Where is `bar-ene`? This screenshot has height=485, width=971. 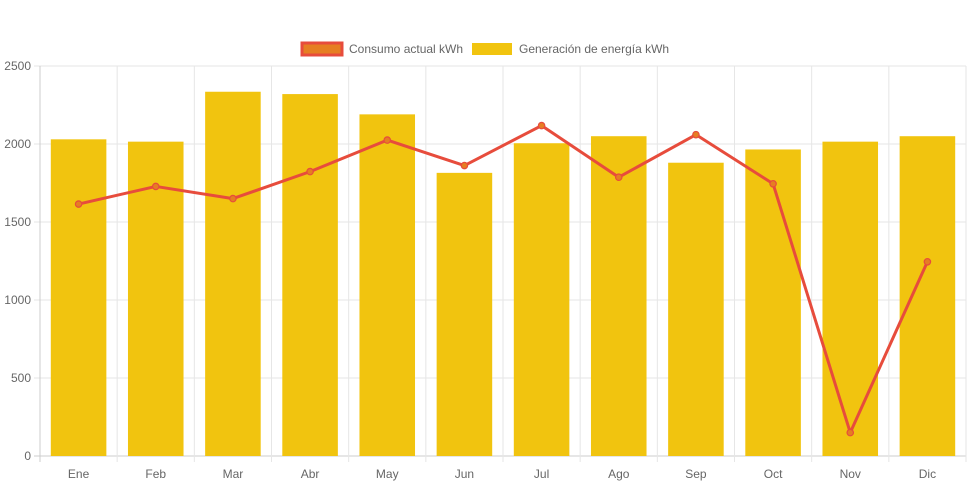 bar-ene is located at coordinates (78, 297).